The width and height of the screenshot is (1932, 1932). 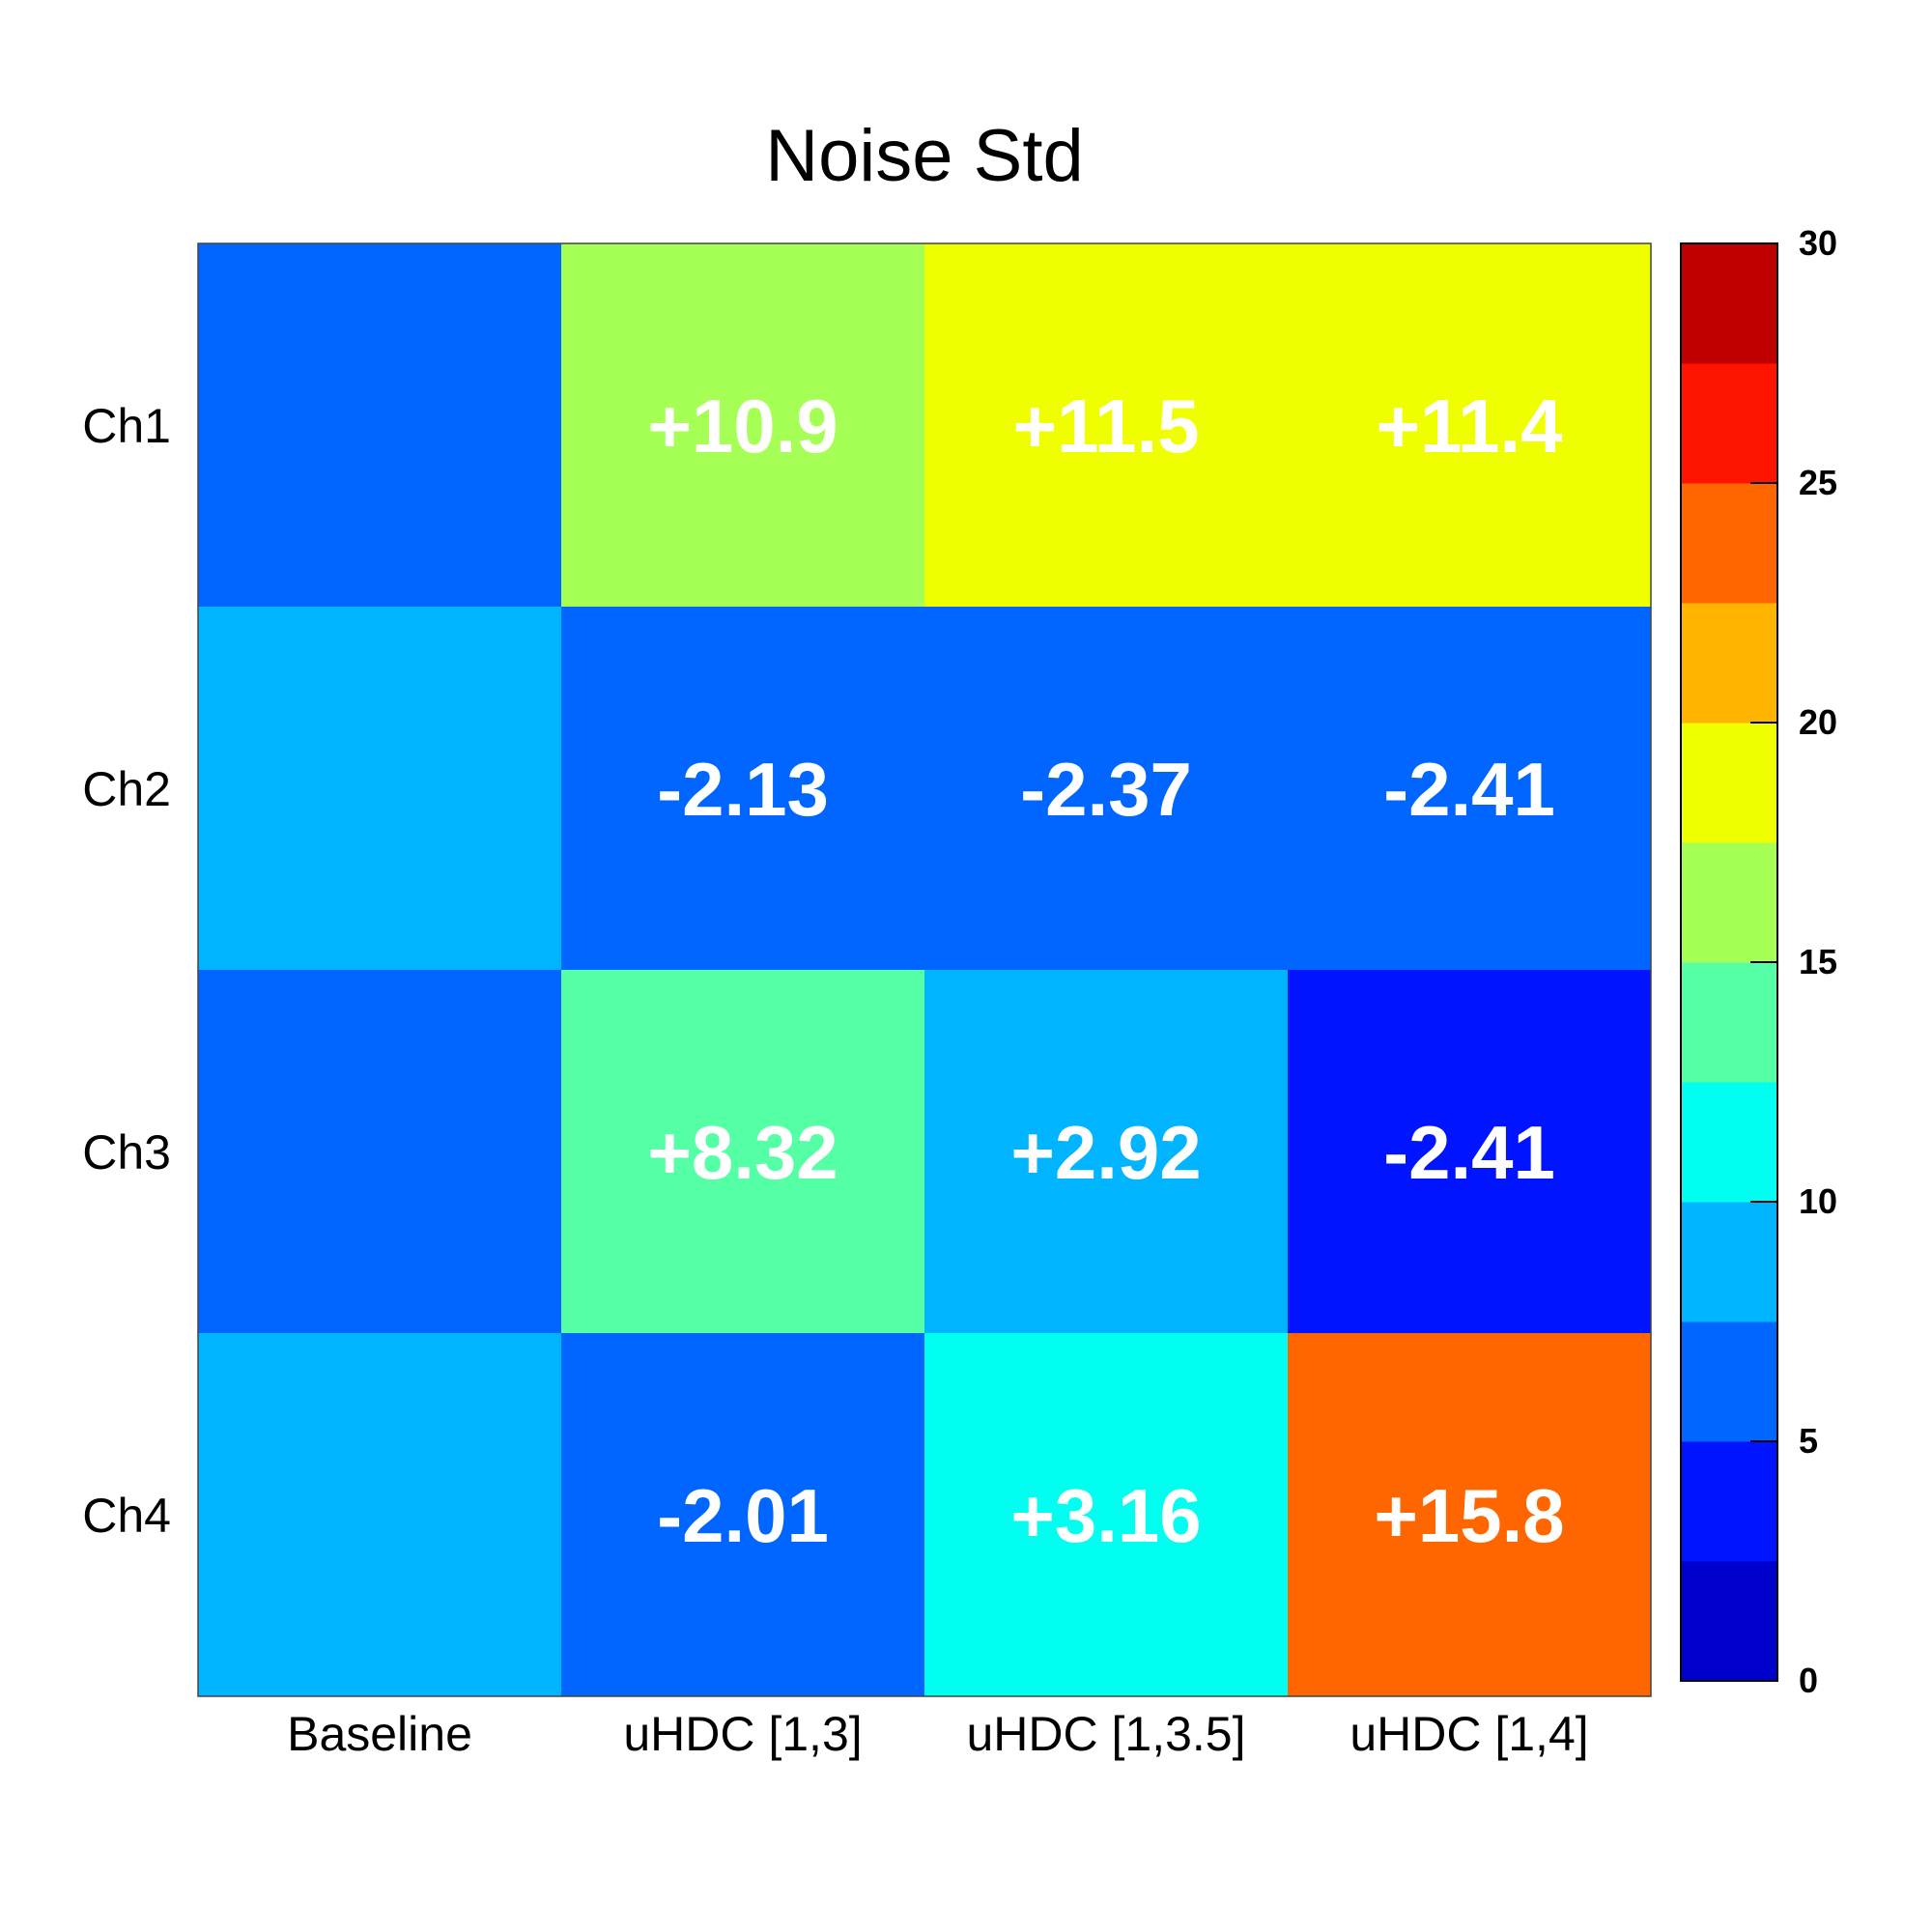 I want to click on cell-value-label: -2.13, so click(x=743, y=789).